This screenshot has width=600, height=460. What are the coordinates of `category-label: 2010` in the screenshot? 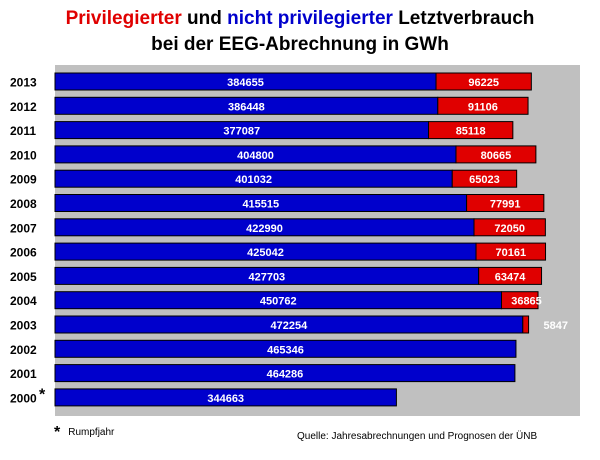 It's located at (23, 155).